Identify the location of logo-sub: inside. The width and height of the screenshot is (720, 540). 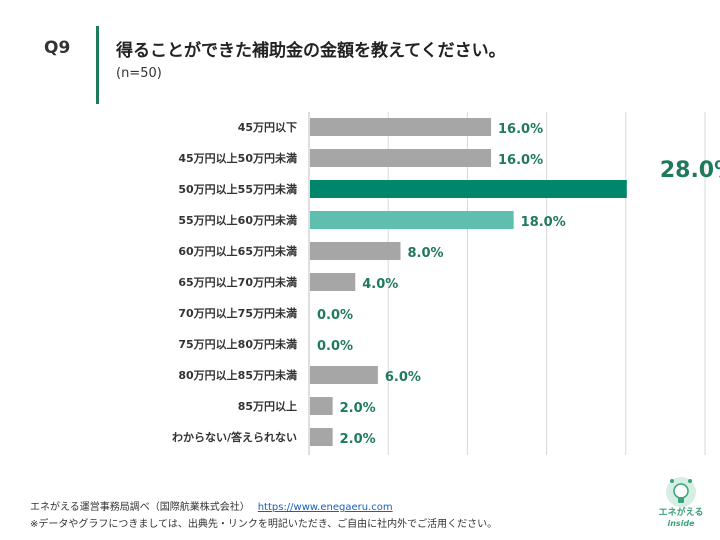
(681, 523).